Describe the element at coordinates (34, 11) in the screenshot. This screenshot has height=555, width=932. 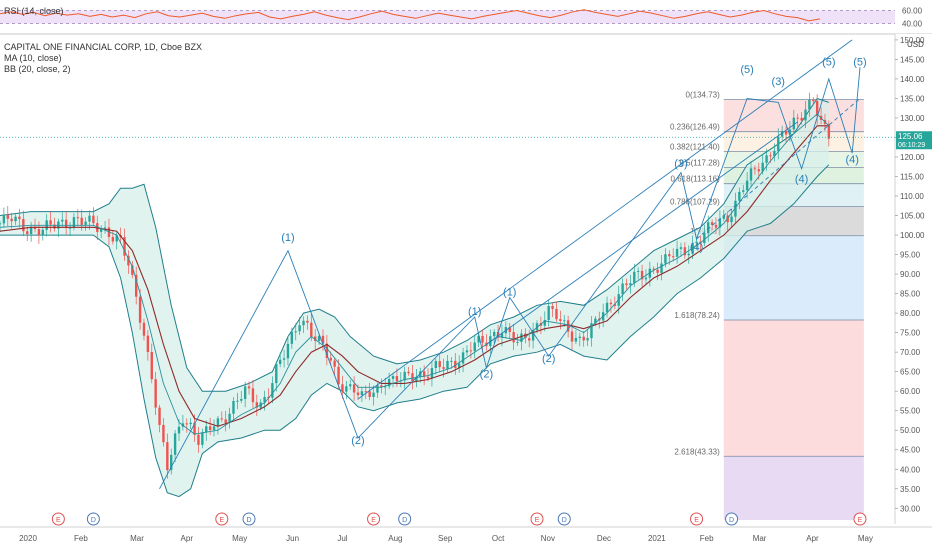
I see `rsi-legend: RSI (14, close)` at that location.